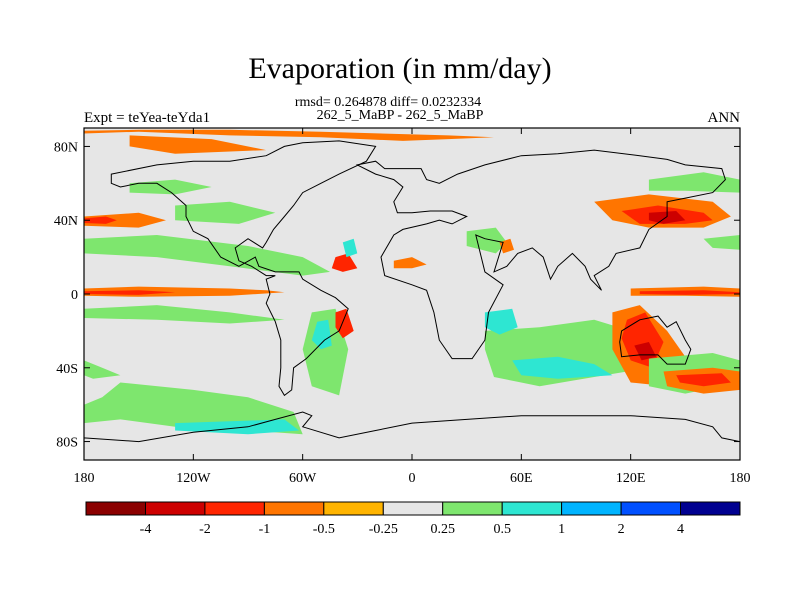  I want to click on y-tick-label-2: 0, so click(74, 295).